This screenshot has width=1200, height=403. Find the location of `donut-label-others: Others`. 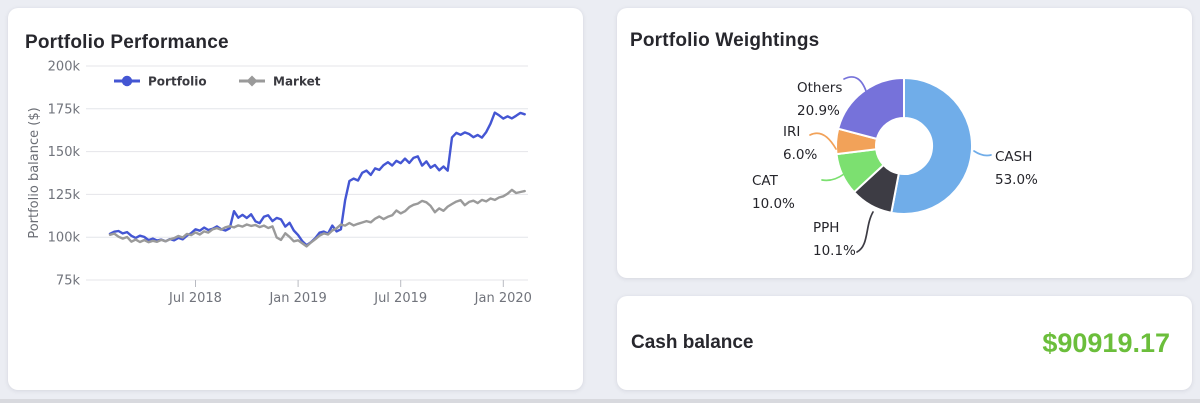

donut-label-others: Others is located at coordinates (819, 88).